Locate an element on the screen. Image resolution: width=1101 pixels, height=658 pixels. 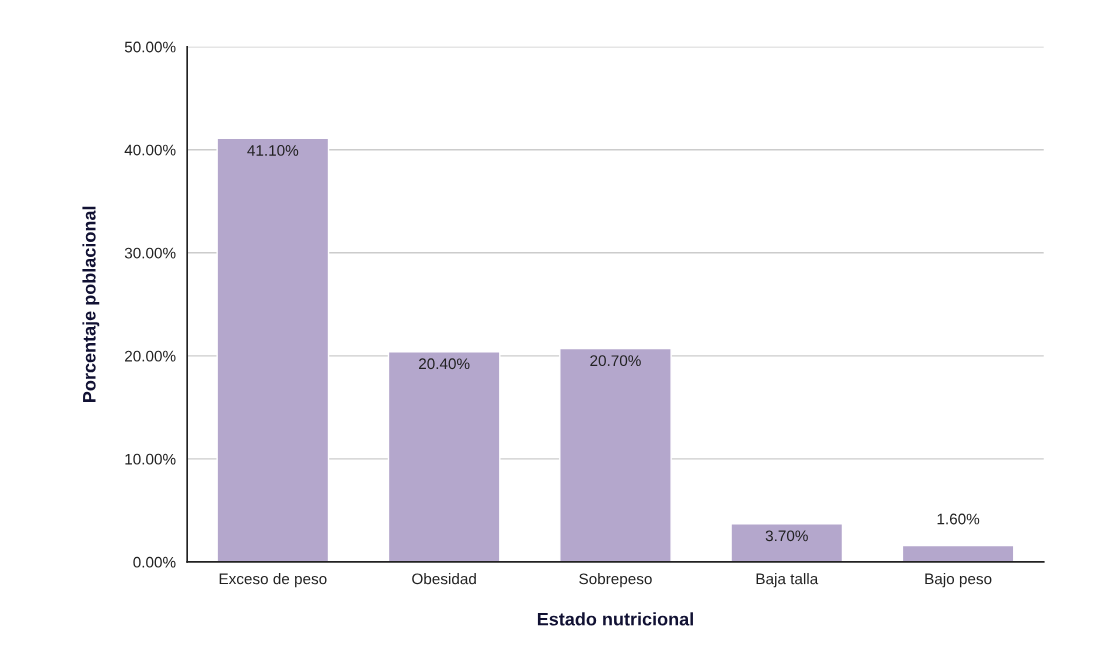
data-label: 3.70% is located at coordinates (786, 536).